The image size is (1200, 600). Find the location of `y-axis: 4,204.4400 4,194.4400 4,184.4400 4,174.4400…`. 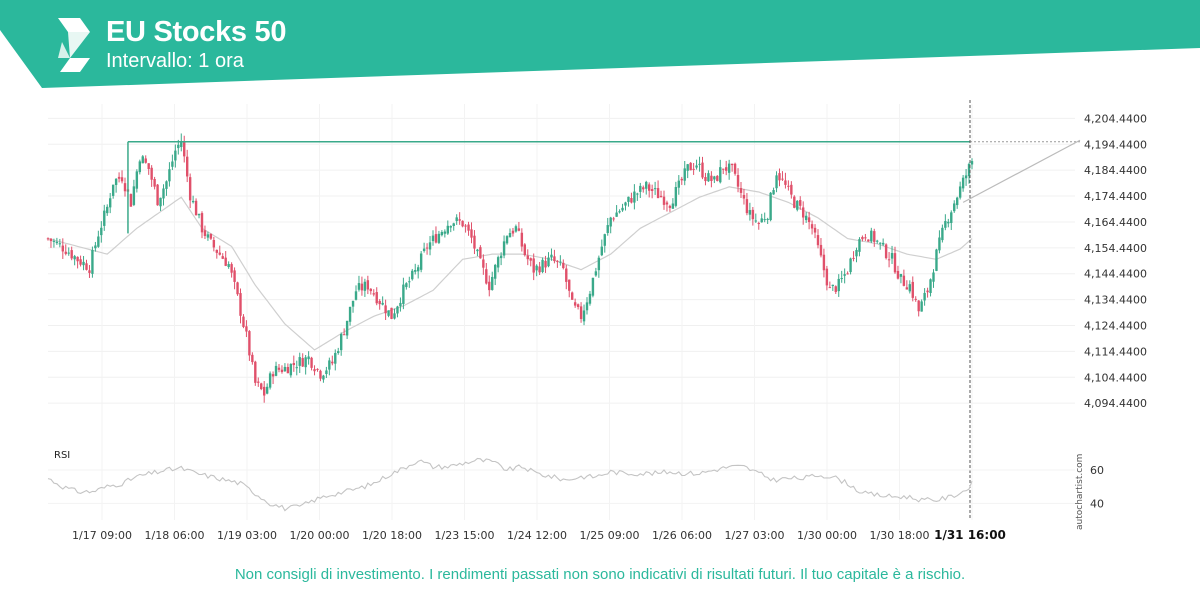

y-axis: 4,204.4400 4,194.4400 4,184.4400 4,174.4400… is located at coordinates (1115, 261).